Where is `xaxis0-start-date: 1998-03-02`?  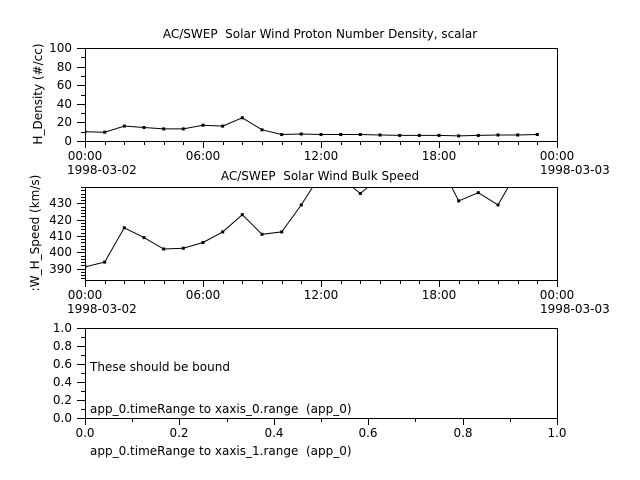 xaxis0-start-date: 1998-03-02 is located at coordinates (102, 170).